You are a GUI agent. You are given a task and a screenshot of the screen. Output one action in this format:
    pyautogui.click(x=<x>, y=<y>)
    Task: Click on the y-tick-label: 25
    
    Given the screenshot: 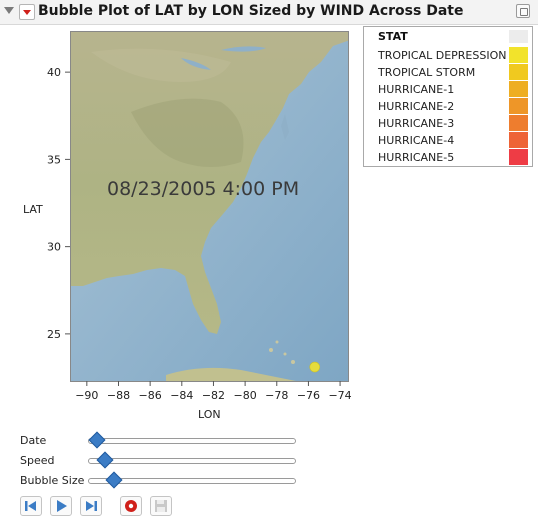 What is the action you would take?
    pyautogui.click(x=54, y=334)
    